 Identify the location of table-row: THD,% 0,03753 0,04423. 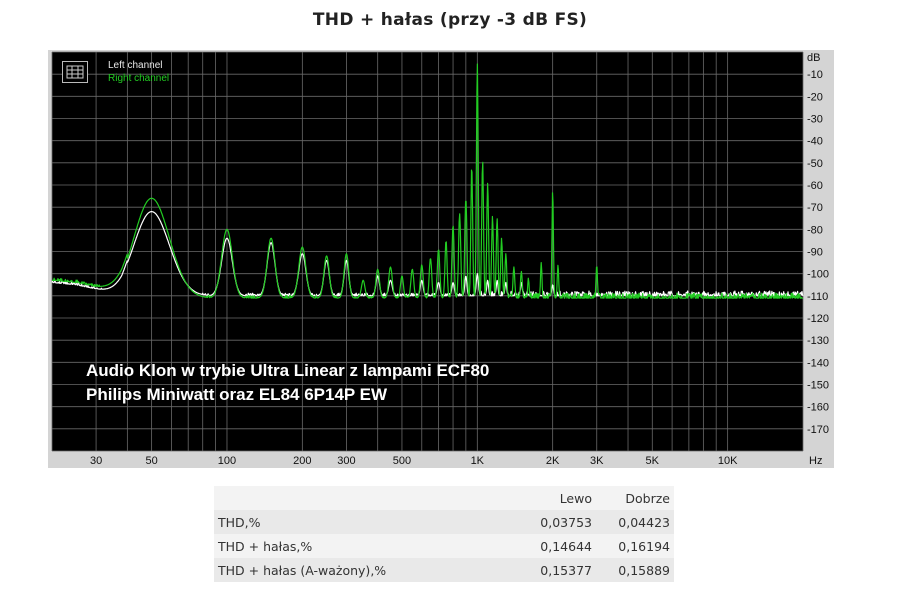
(444, 522).